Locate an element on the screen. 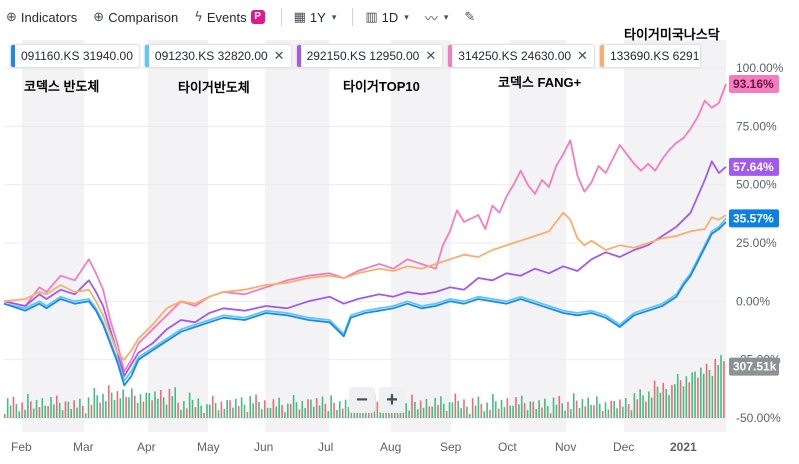  plus-icon: + is located at coordinates (392, 399).